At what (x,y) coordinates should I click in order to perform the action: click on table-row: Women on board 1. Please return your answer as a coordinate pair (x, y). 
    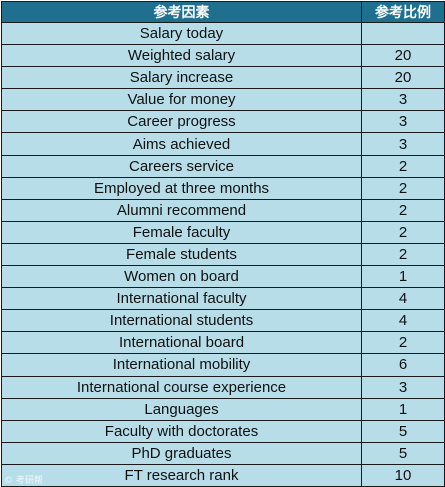
    Looking at the image, I should click on (223, 277).